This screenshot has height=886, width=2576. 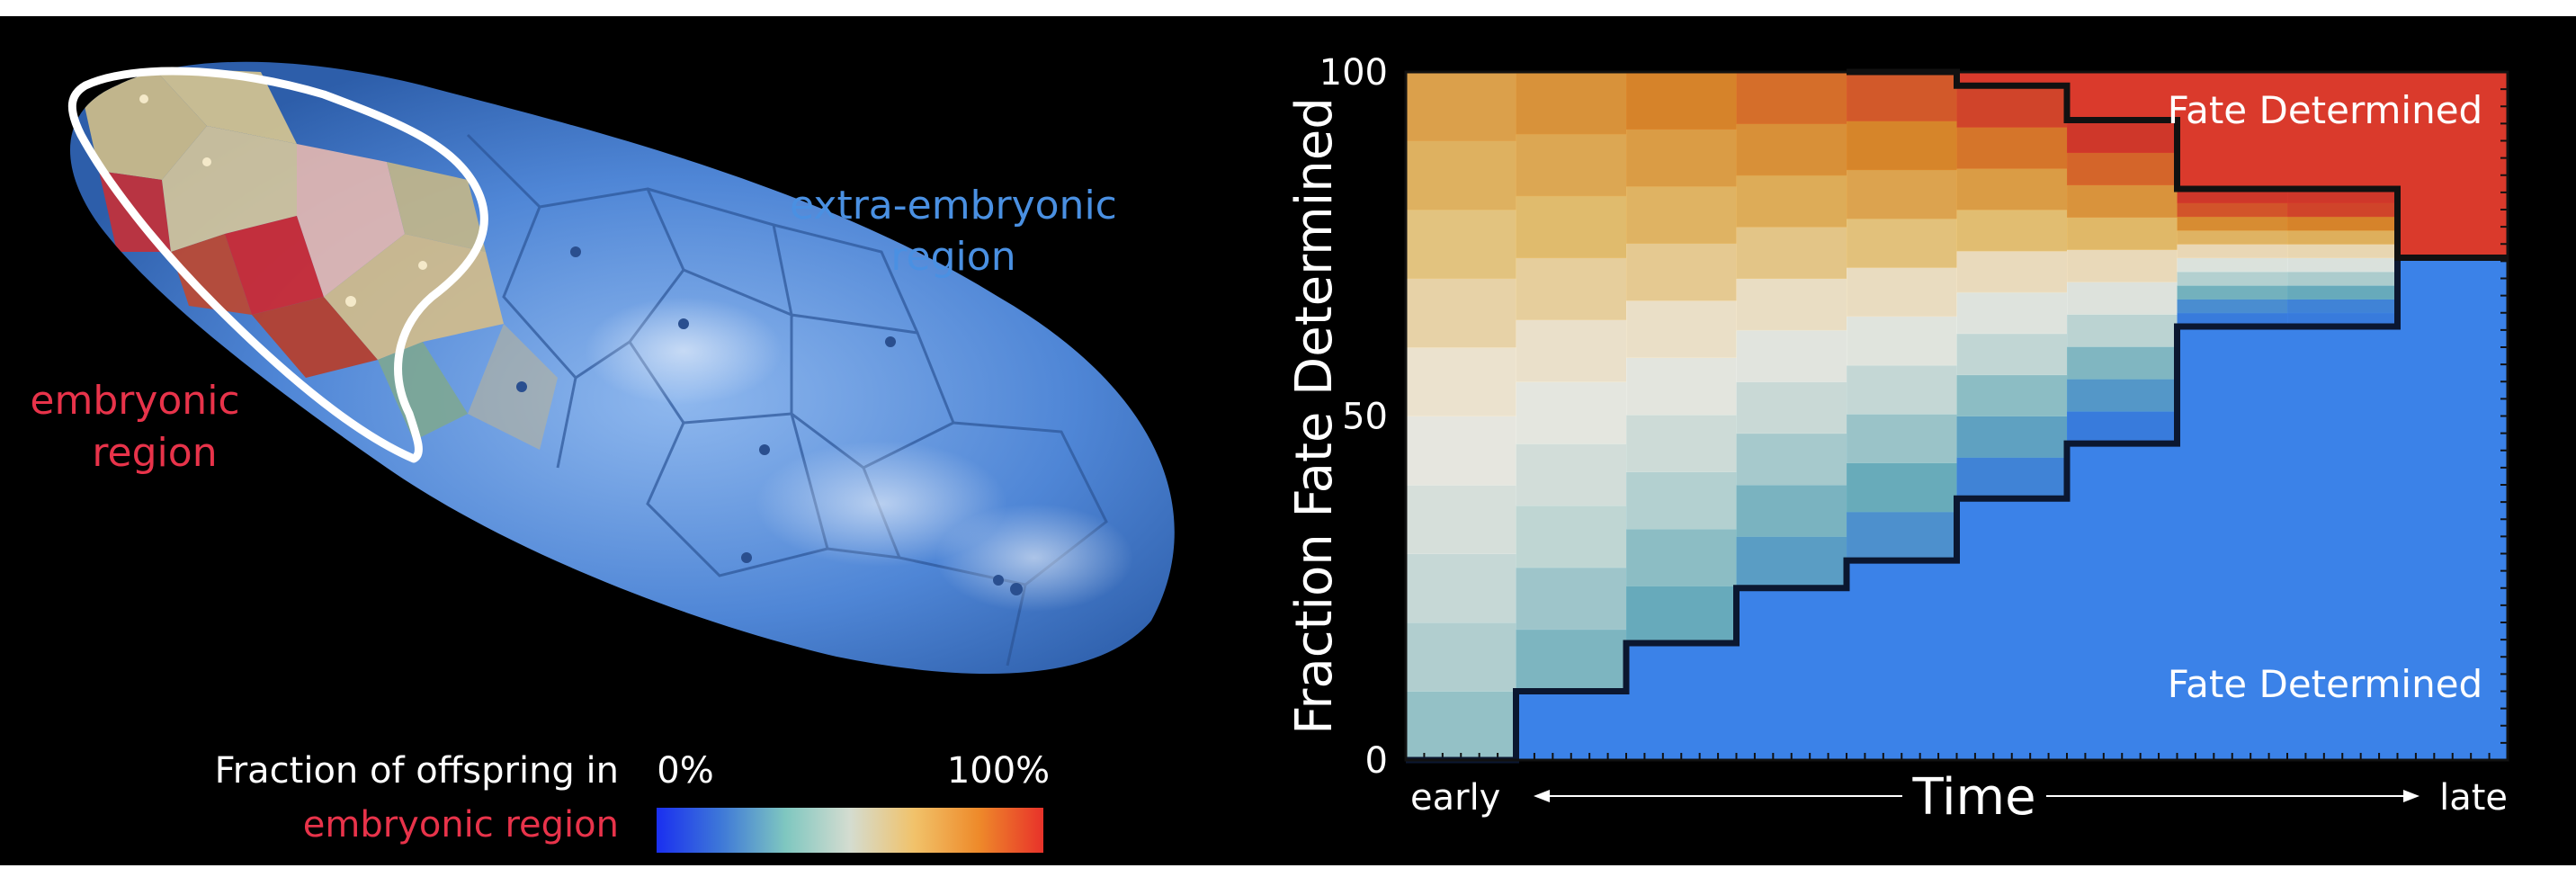 I want to click on extra-embryonic-label-line2: region, so click(x=952, y=257).